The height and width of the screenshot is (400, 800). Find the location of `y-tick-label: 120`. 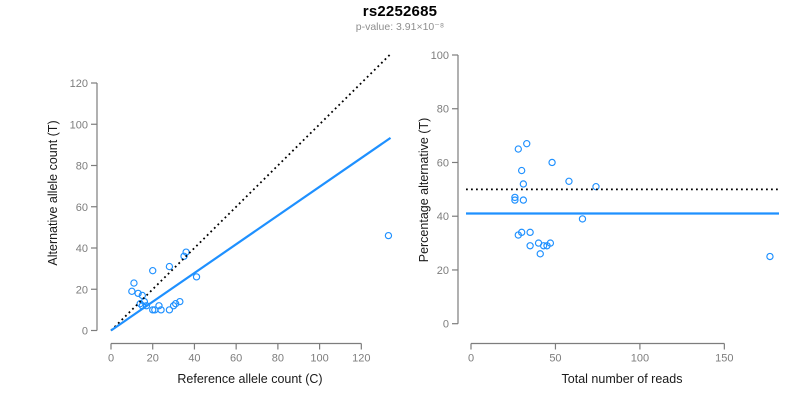

y-tick-label: 120 is located at coordinates (79, 84).